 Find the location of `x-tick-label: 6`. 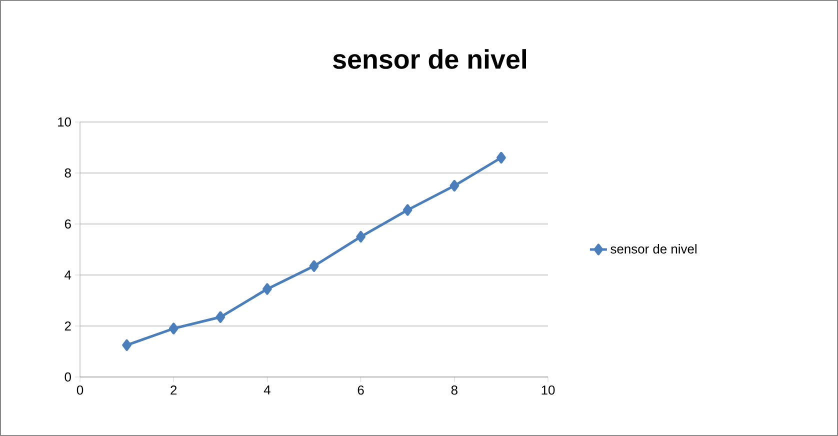

x-tick-label: 6 is located at coordinates (361, 390).